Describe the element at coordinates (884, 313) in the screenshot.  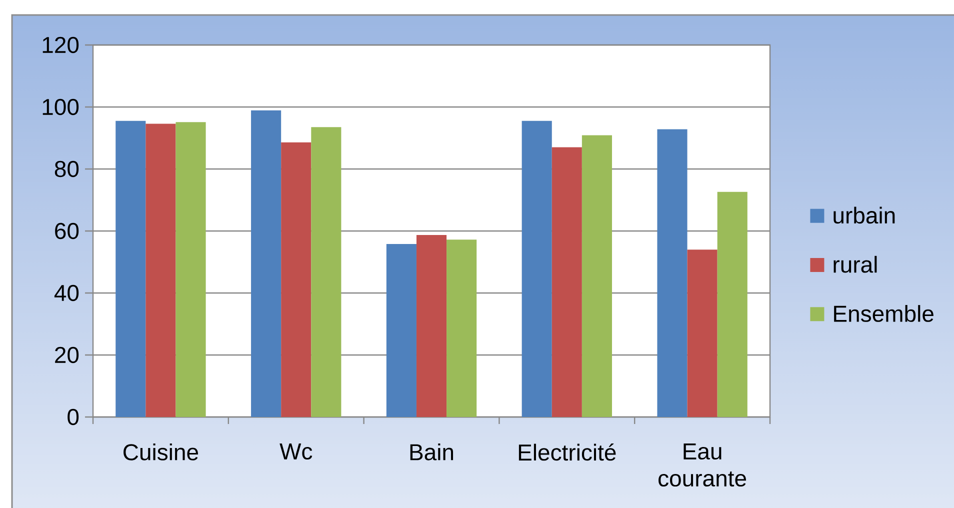
I see `legend-label: Ensemble` at that location.